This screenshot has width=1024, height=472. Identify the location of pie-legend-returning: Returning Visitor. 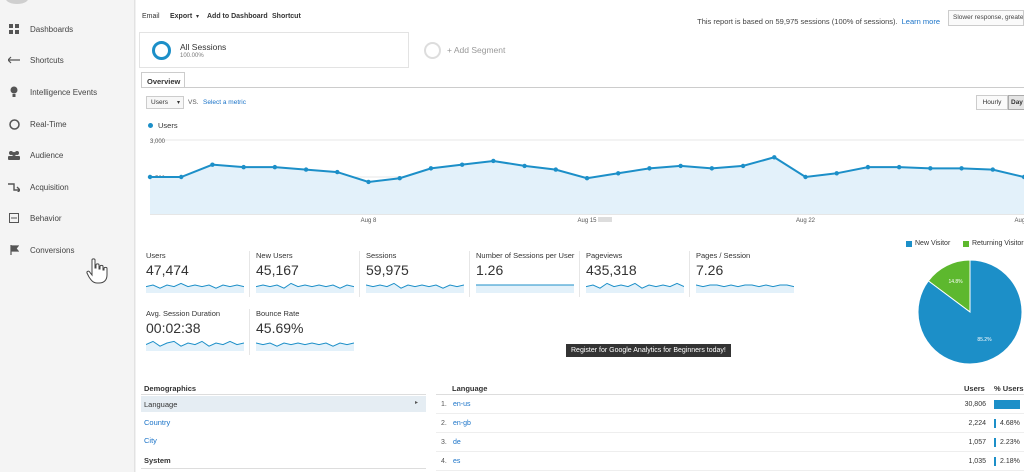
(993, 243).